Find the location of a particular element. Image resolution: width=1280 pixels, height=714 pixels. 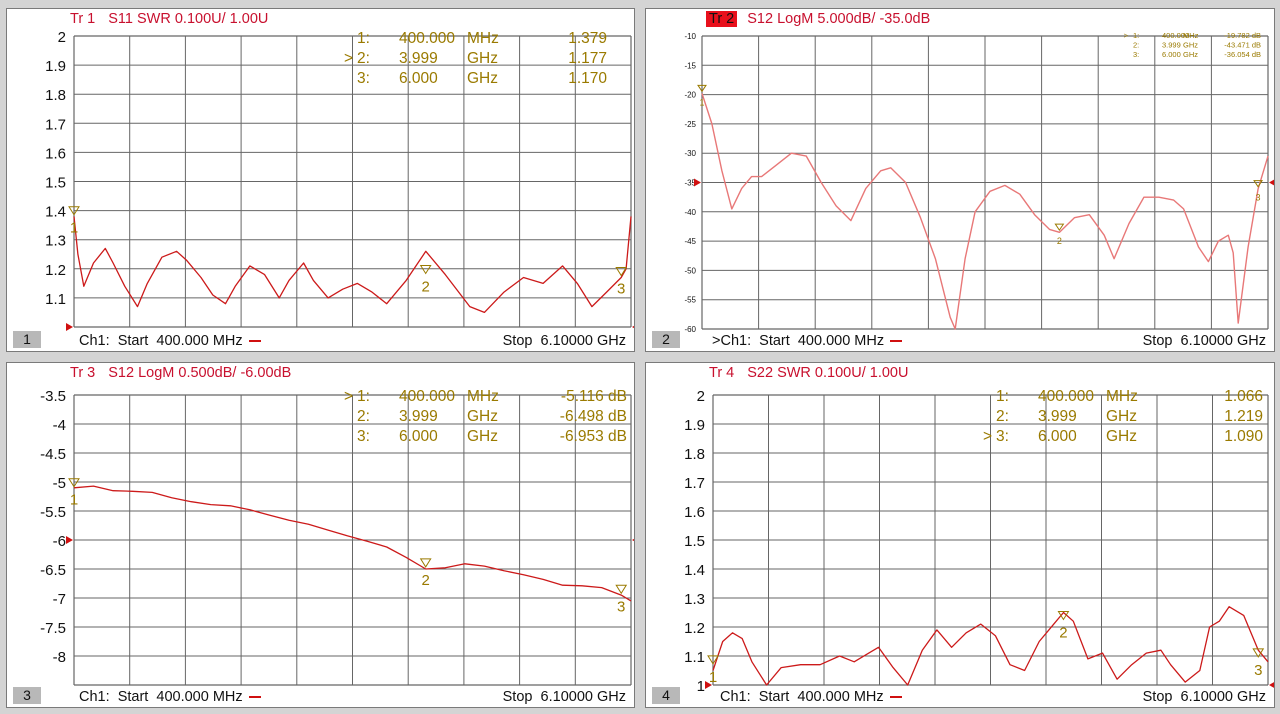

y-tick-label: 1.3 is located at coordinates (694, 599).